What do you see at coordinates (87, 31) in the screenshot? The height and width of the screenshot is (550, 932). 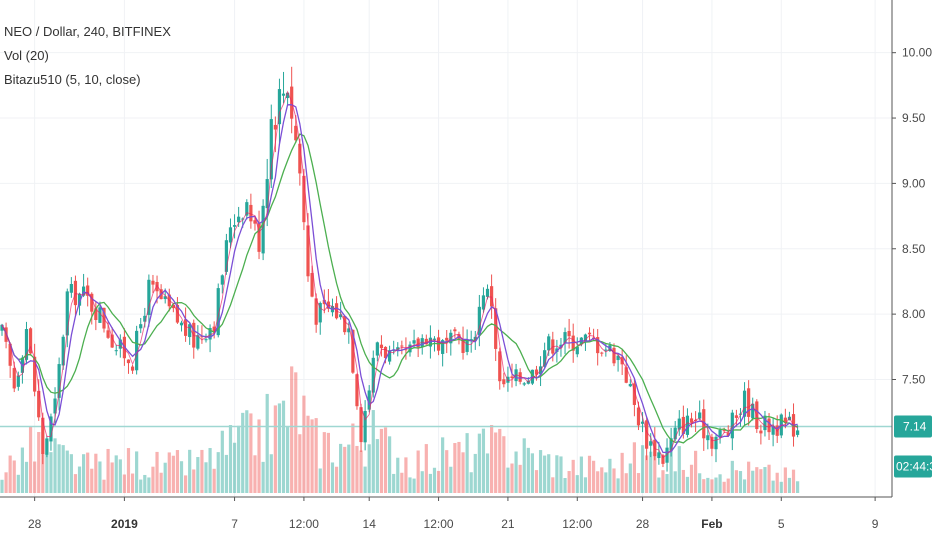 I see `symbol-legend: NEO / Dollar, 240, BITFINEX` at bounding box center [87, 31].